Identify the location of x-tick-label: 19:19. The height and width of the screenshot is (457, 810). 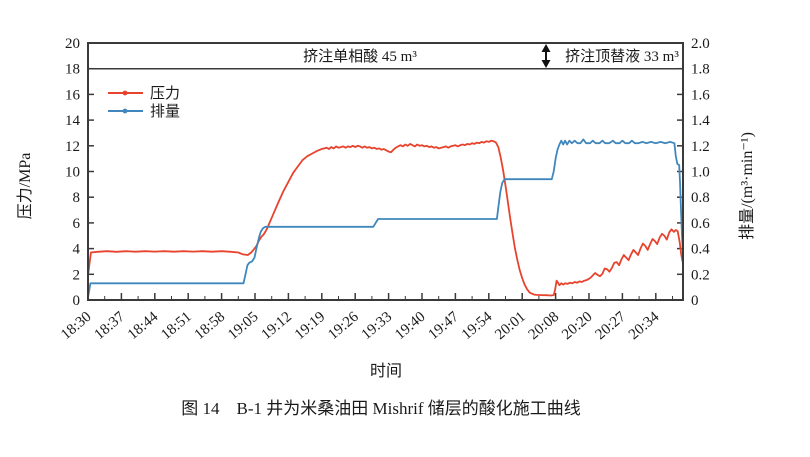
(310, 326).